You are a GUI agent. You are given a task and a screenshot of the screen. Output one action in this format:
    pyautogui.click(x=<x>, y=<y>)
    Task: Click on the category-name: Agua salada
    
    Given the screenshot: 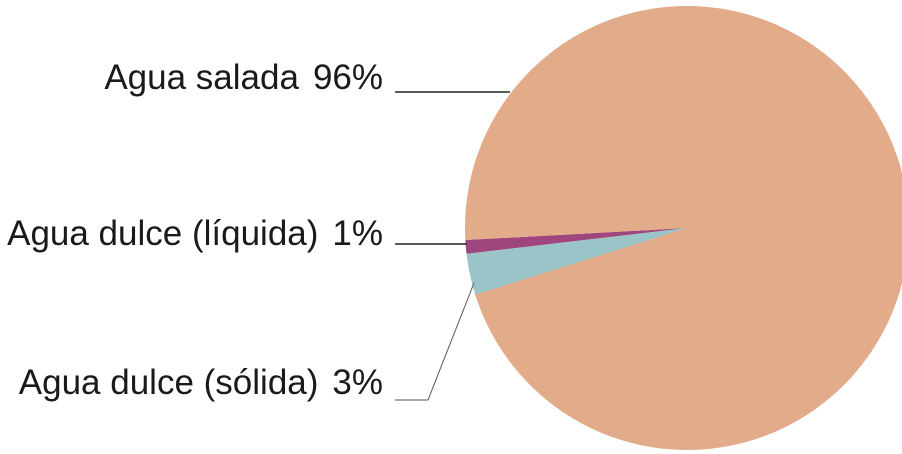 What is the action you would take?
    pyautogui.click(x=201, y=77)
    